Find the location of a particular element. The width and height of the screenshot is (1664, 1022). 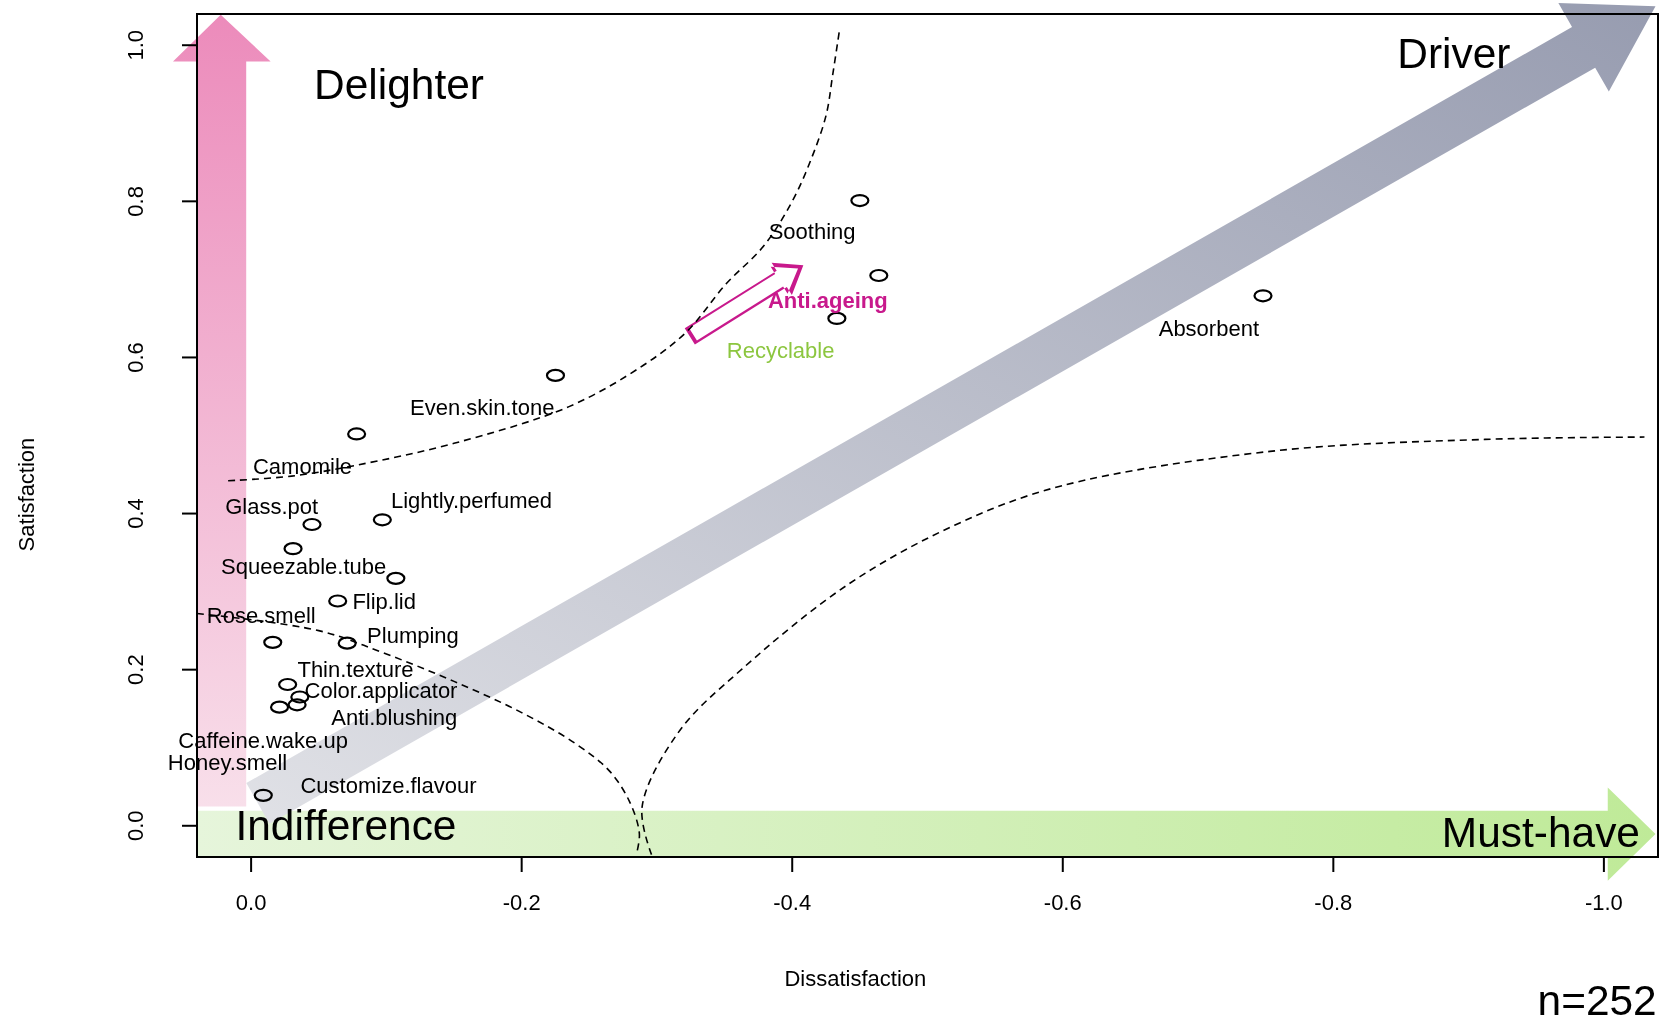

data-label: Squeezable.tube is located at coordinates (304, 567).